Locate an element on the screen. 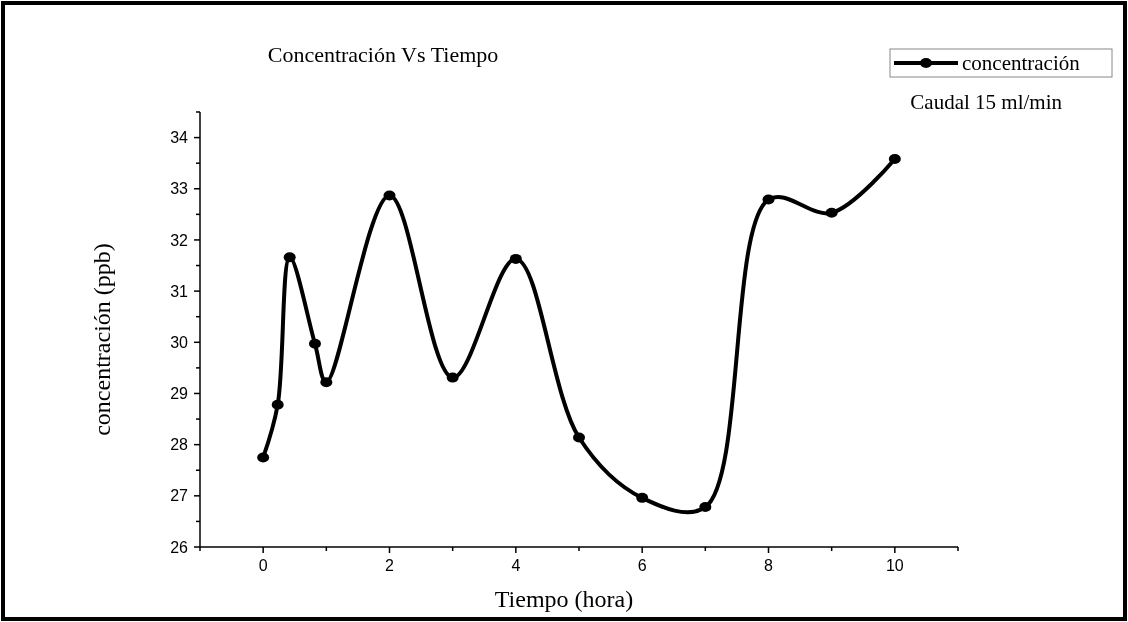  x-tick-label: 0 is located at coordinates (263, 565).